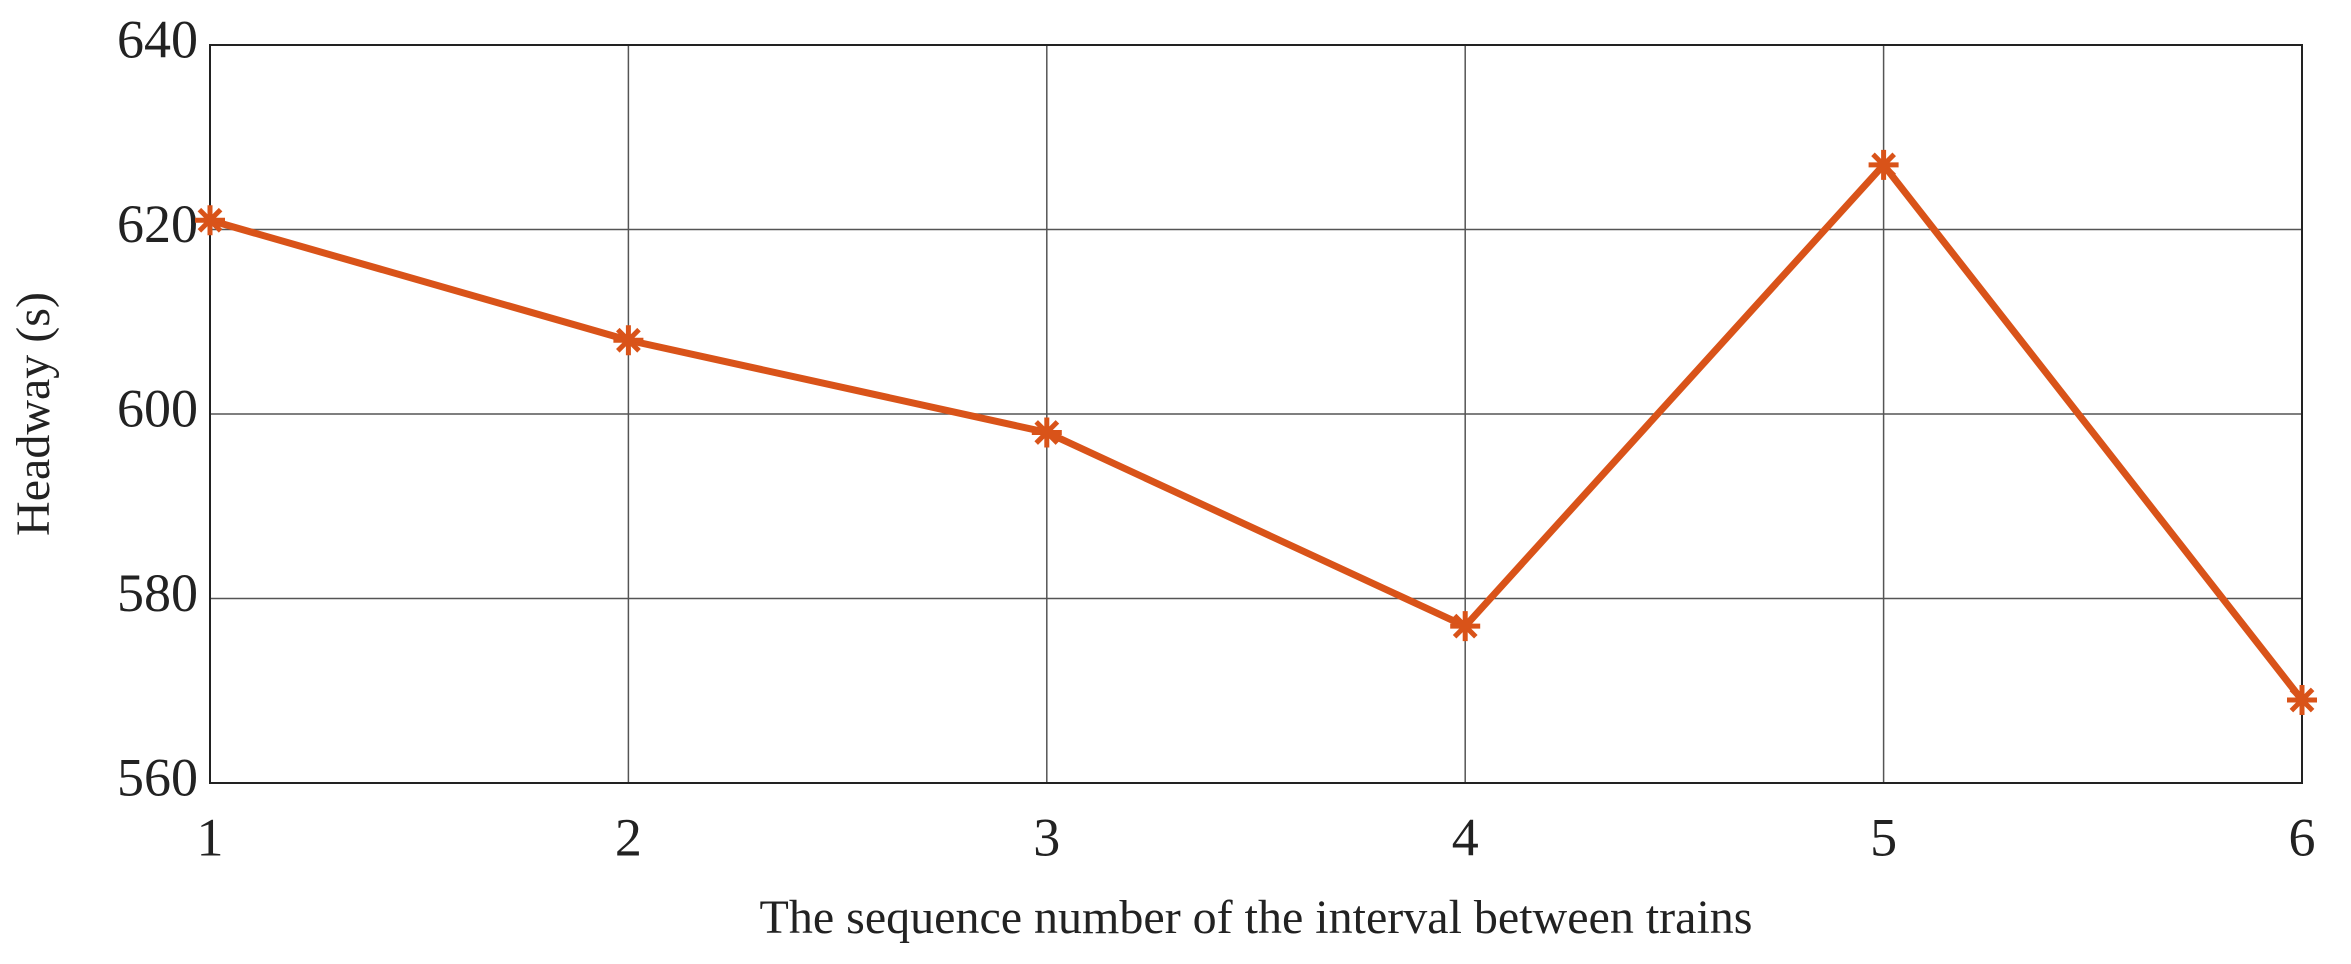  What do you see at coordinates (1883, 837) in the screenshot?
I see `x-tick-label: 5` at bounding box center [1883, 837].